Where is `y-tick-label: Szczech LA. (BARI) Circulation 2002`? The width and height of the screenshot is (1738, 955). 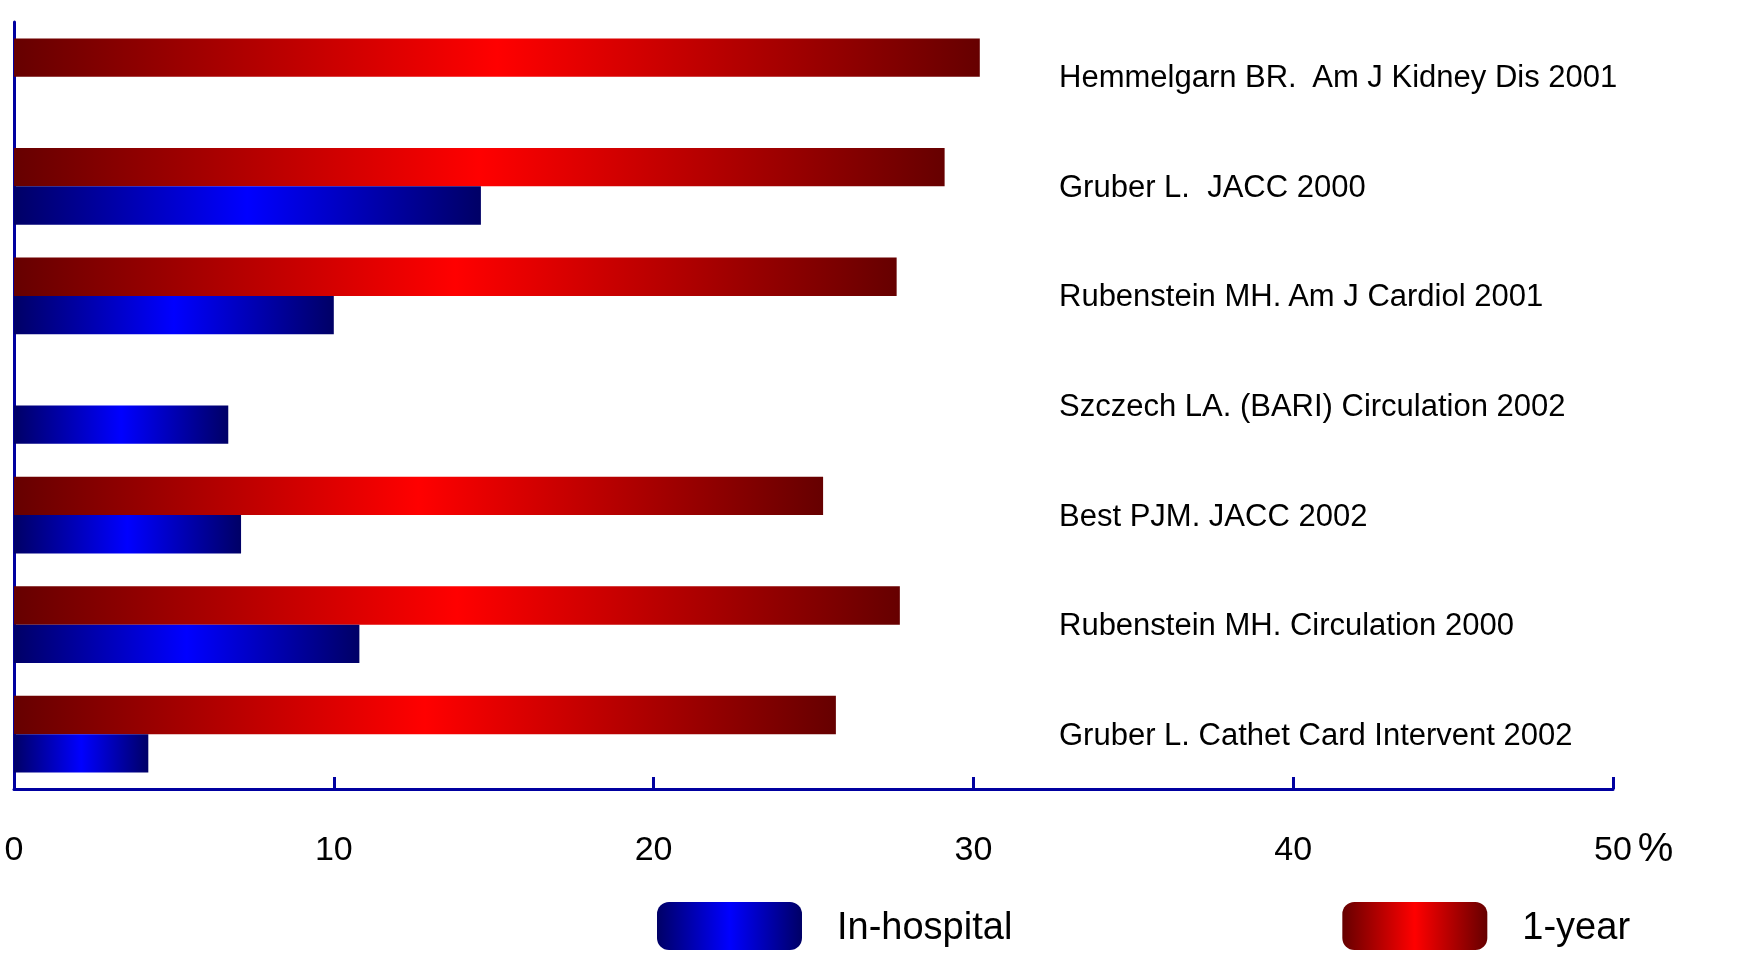
y-tick-label: Szczech LA. (BARI) Circulation 2002 is located at coordinates (1312, 405).